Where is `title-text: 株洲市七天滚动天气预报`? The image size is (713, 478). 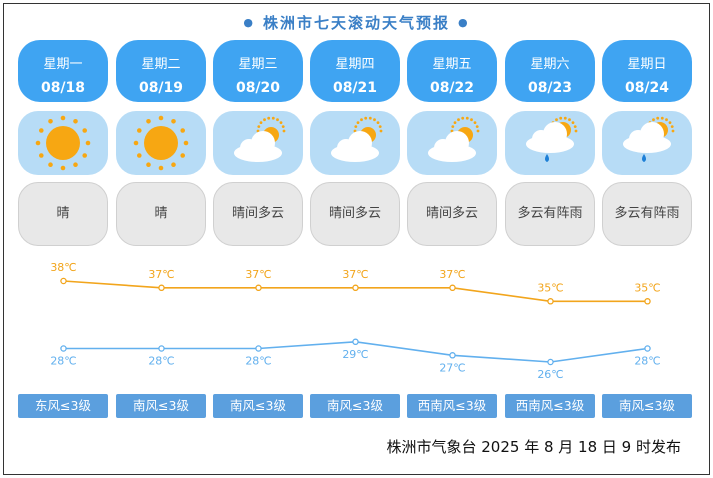
title-text: 株洲市七天滚动天气预报 is located at coordinates (356, 23).